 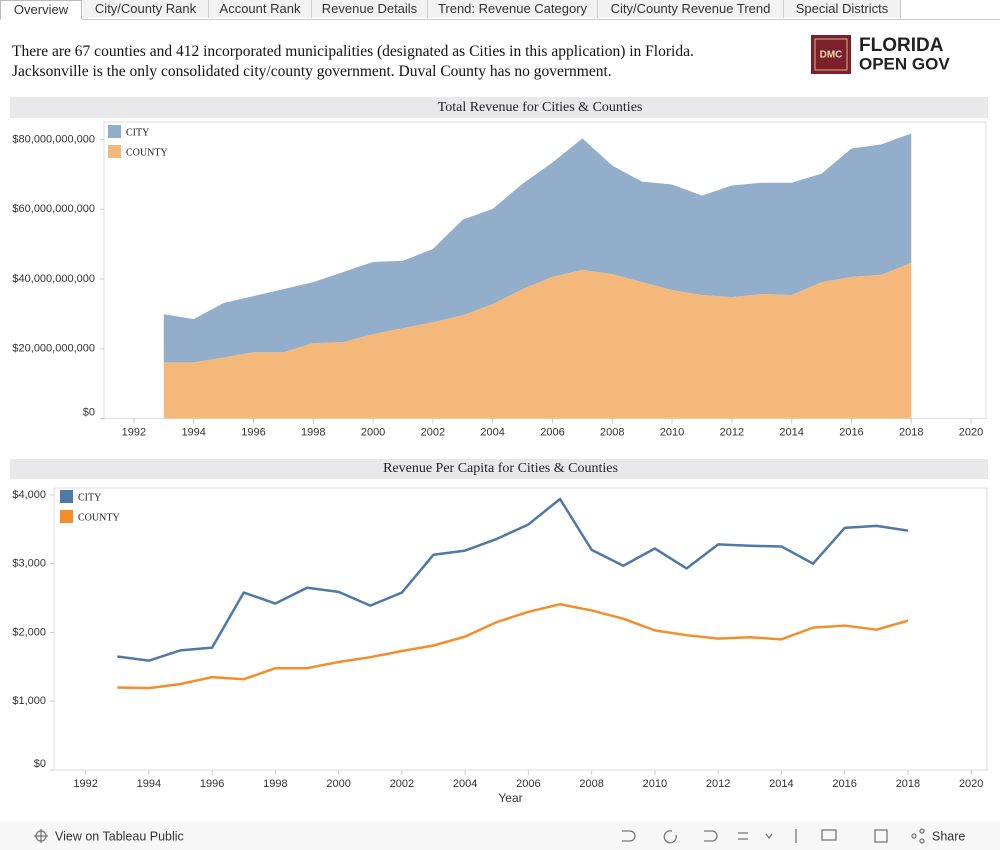 I want to click on line, so click(x=513, y=646).